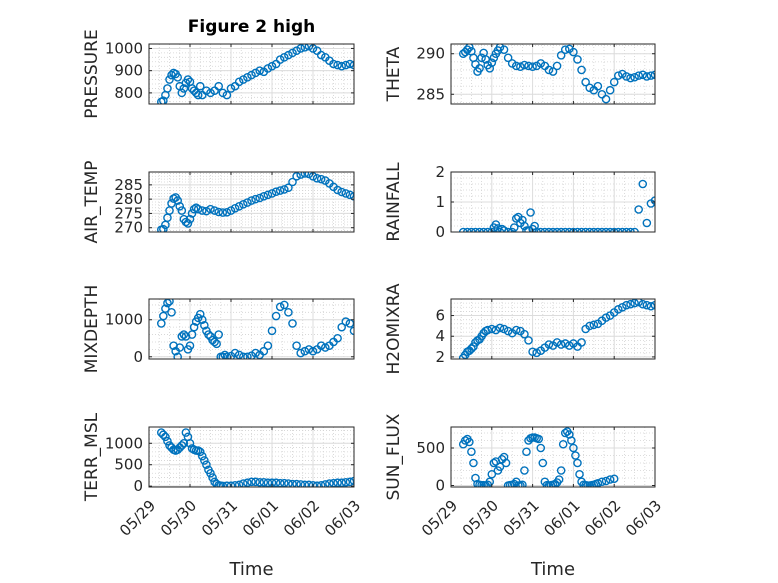  Describe the element at coordinates (138, 357) in the screenshot. I see `mixdepth-y-tick-label: 0` at that location.